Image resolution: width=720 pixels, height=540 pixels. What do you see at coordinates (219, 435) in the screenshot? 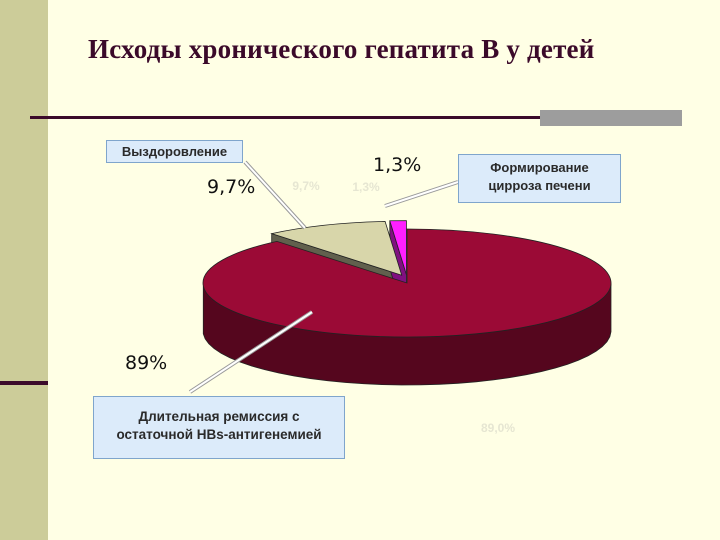
I see `callout-remission-line2: остаточной HBs-антигенемией` at bounding box center [219, 435].